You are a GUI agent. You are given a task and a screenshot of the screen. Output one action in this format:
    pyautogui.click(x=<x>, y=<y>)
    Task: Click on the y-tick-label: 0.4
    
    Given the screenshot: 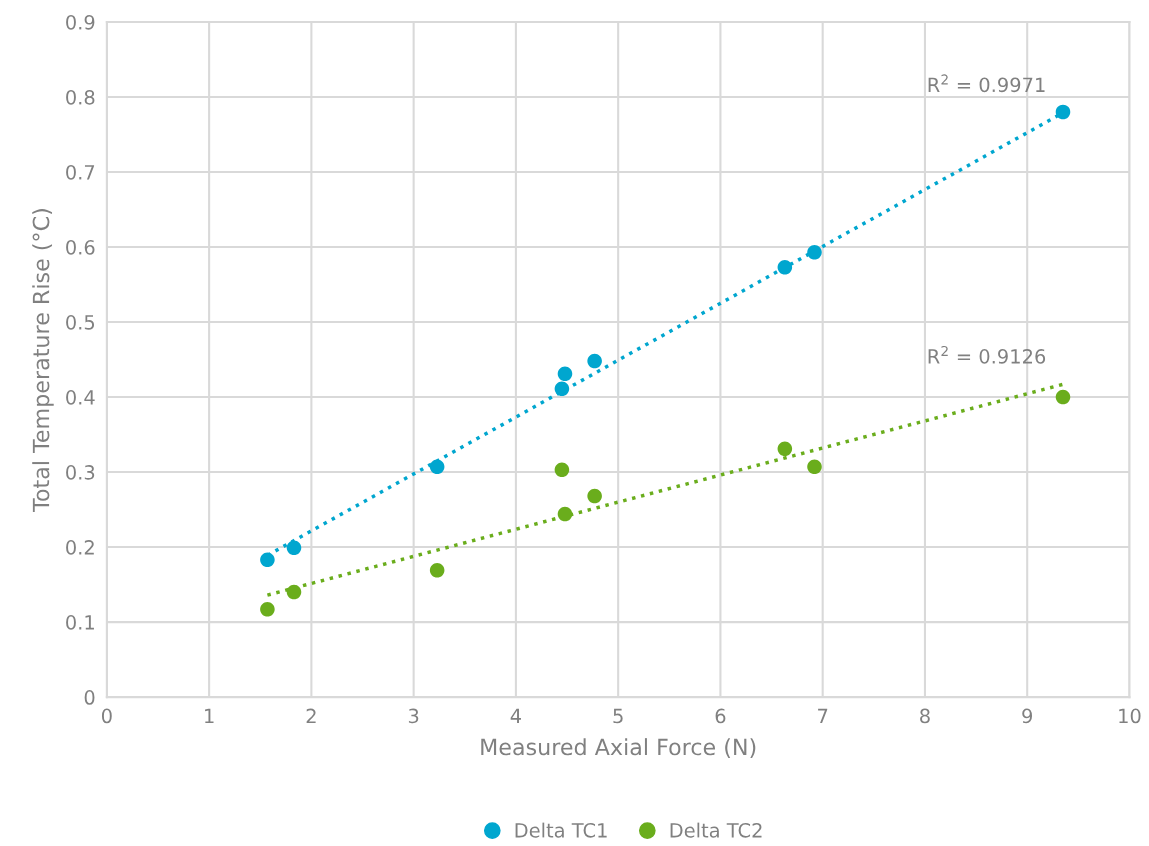 What is the action you would take?
    pyautogui.click(x=80, y=397)
    